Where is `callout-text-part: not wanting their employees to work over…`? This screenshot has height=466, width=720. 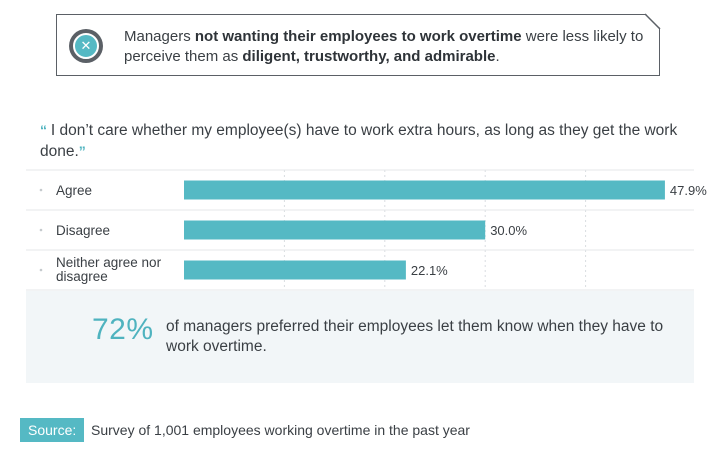 callout-text-part: not wanting their employees to work over… is located at coordinates (358, 36).